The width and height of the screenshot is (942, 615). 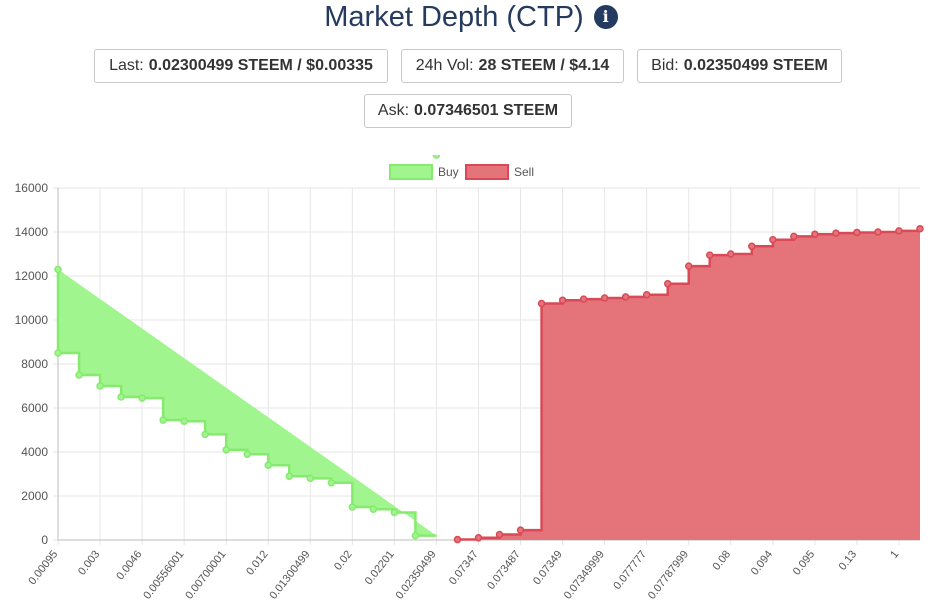 I want to click on y-tick-label: 0, so click(x=44, y=540).